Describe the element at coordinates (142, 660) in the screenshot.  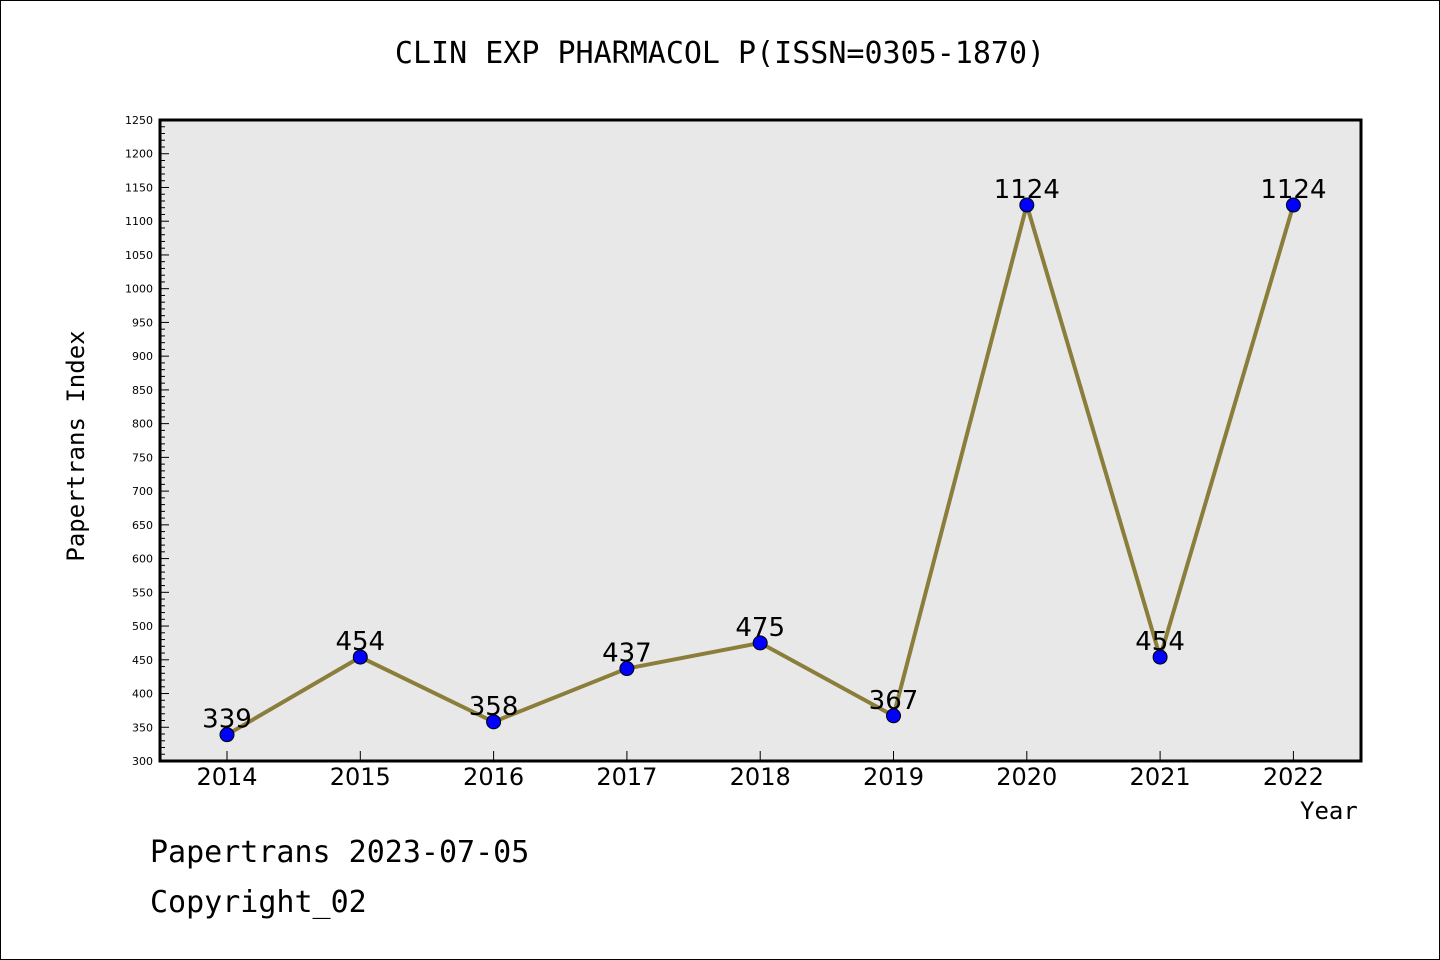
I see `y-tick-label: 450` at that location.